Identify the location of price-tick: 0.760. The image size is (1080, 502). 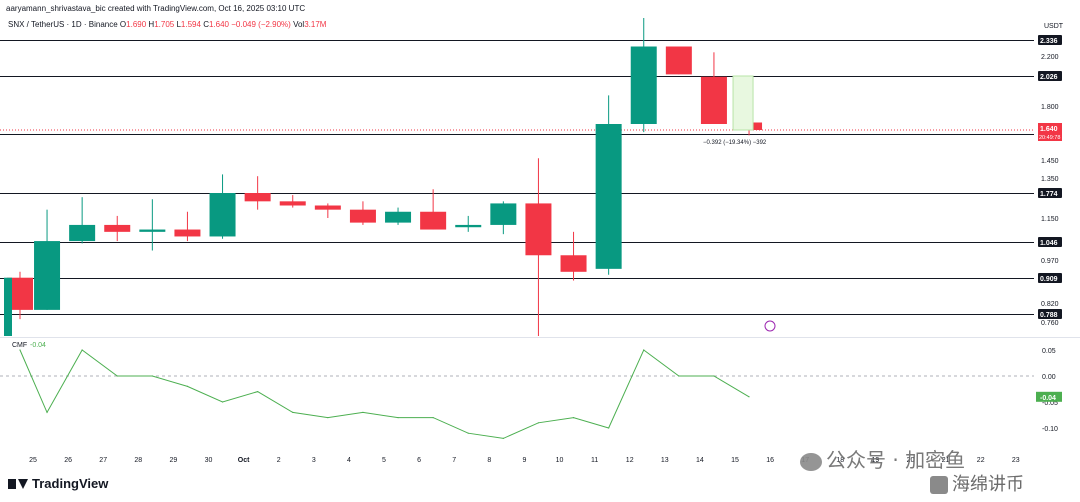
(1050, 323).